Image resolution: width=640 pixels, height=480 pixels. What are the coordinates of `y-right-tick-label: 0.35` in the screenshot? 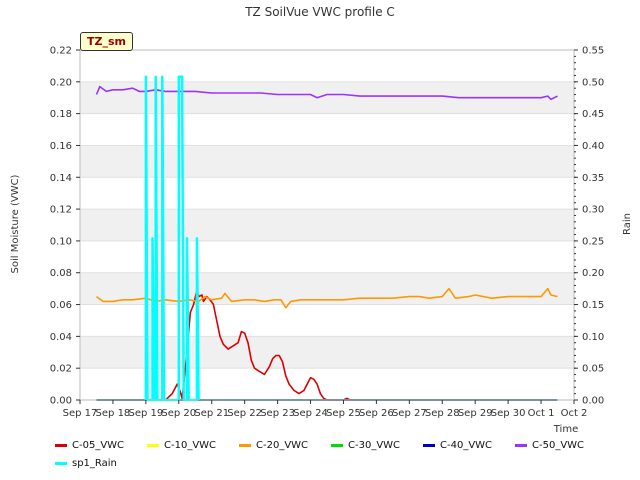 It's located at (593, 178).